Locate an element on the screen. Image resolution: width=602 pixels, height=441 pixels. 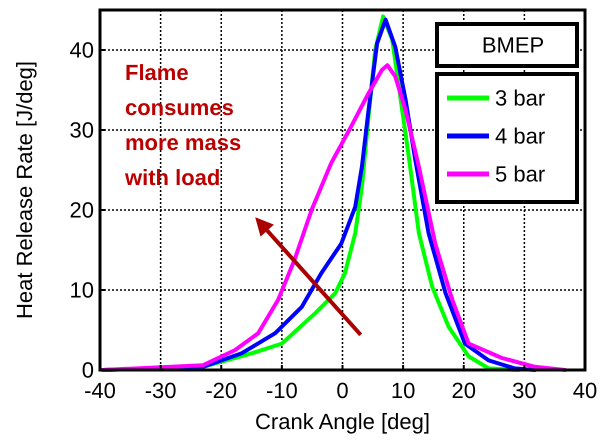
x-tick-label: 0 is located at coordinates (342, 390).